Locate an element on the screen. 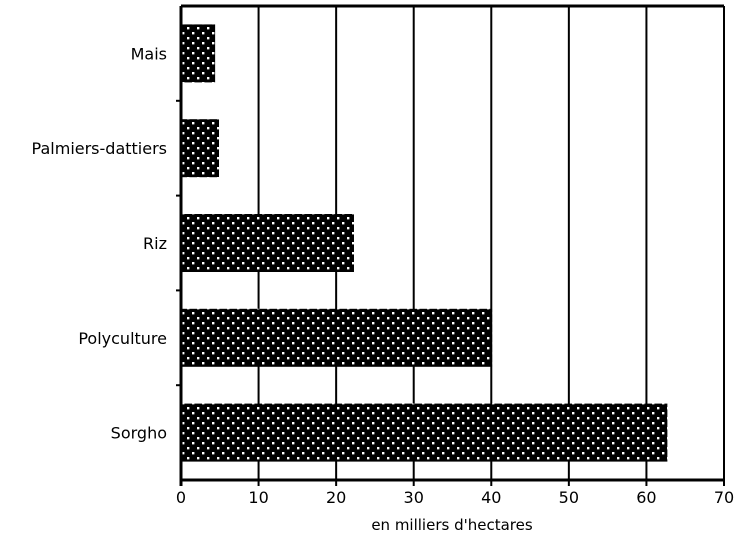 The height and width of the screenshot is (538, 743). bar-palmiers-dattiers is located at coordinates (200, 148).